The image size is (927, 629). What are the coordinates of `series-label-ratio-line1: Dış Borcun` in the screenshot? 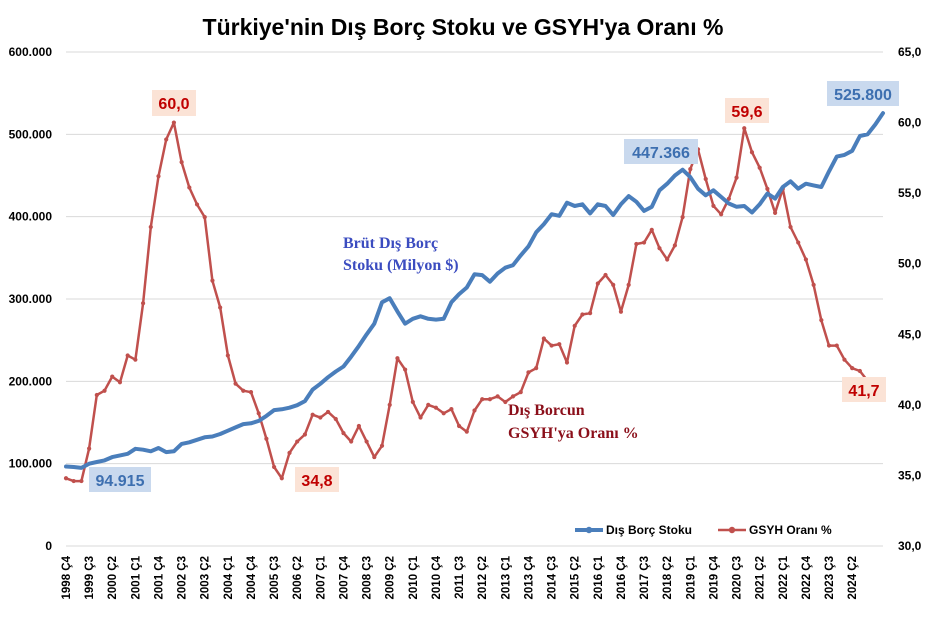 It's located at (546, 410).